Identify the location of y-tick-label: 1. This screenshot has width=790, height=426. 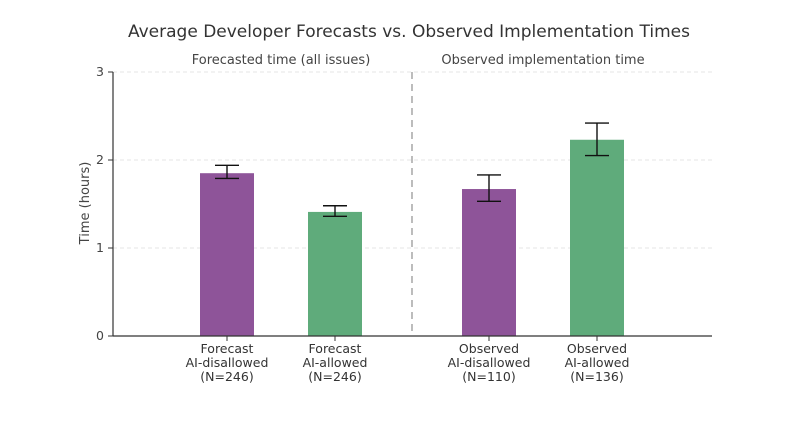
(100, 247).